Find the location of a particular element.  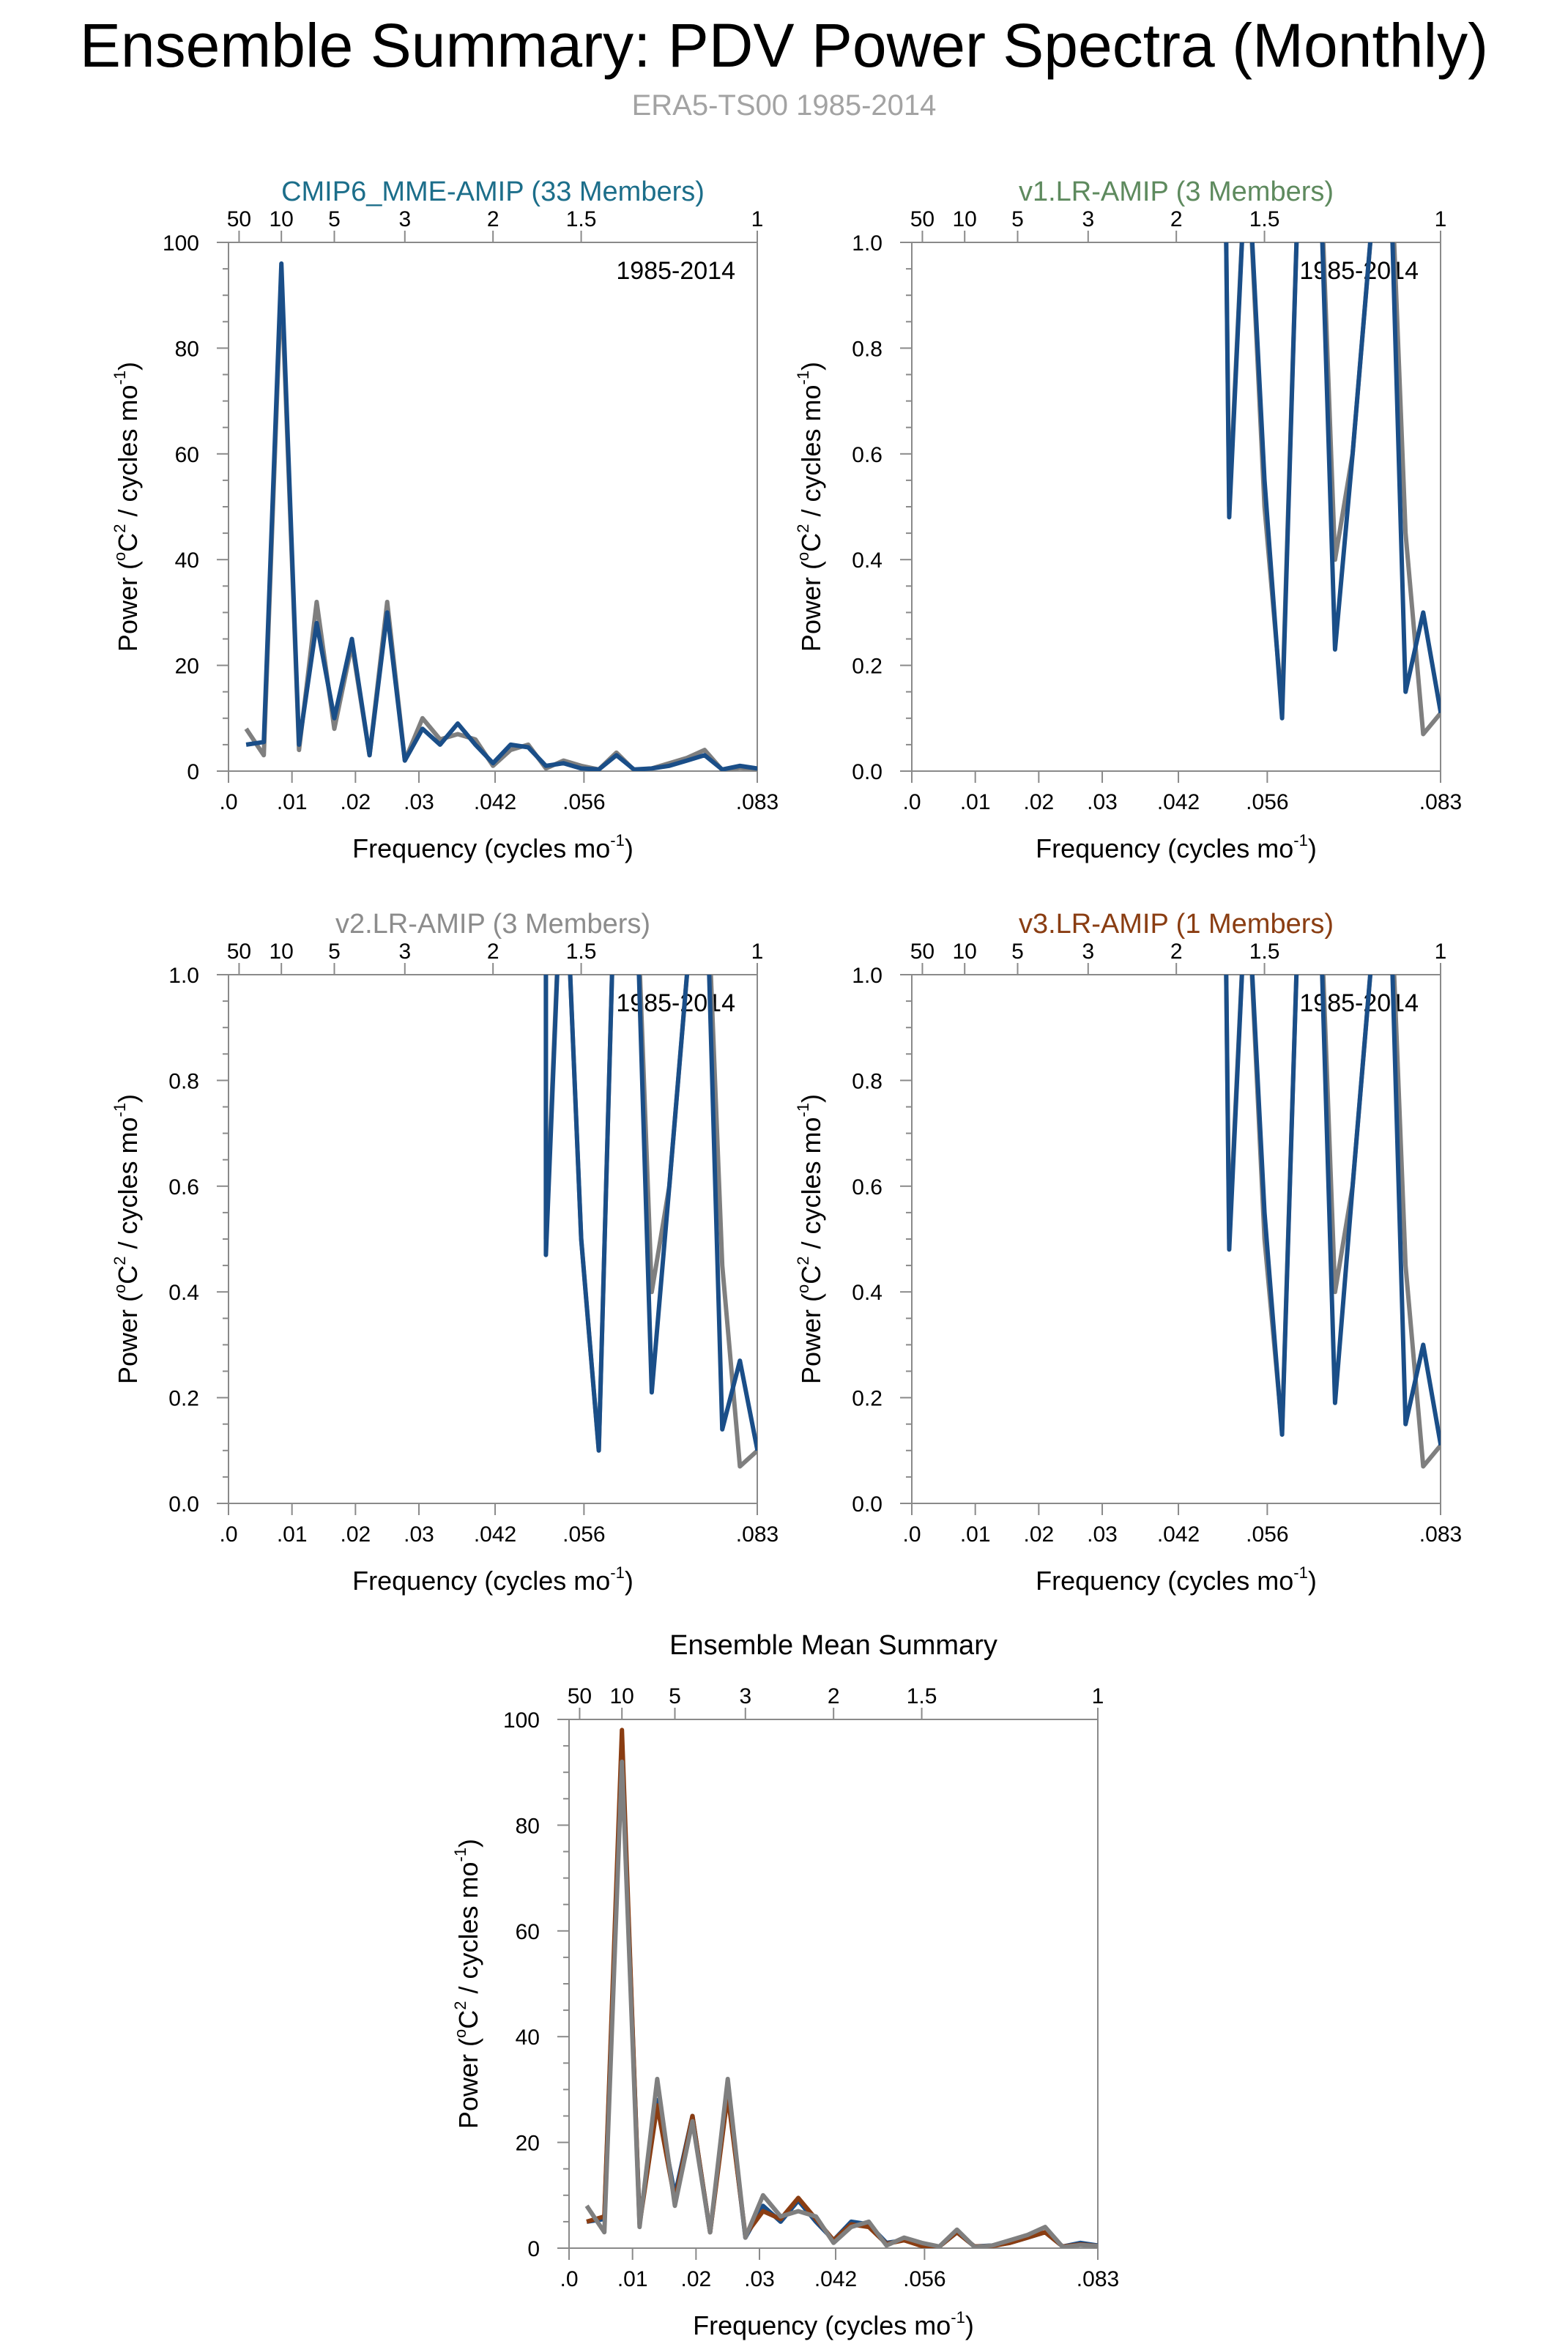

y-tick-label: 40 is located at coordinates (528, 2038).